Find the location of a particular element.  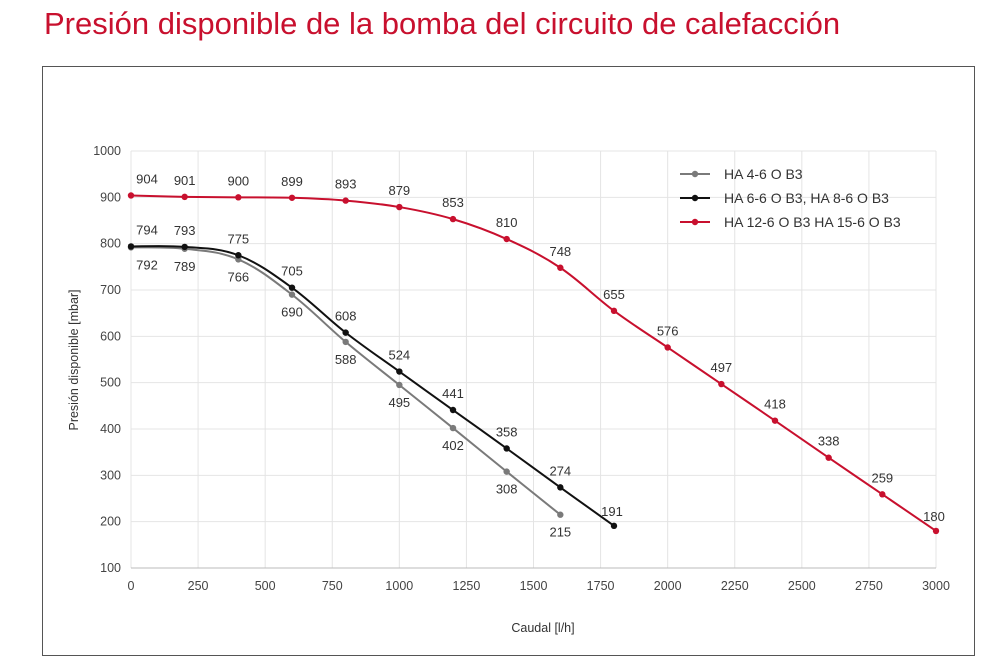

data-label: 690 is located at coordinates (292, 312).